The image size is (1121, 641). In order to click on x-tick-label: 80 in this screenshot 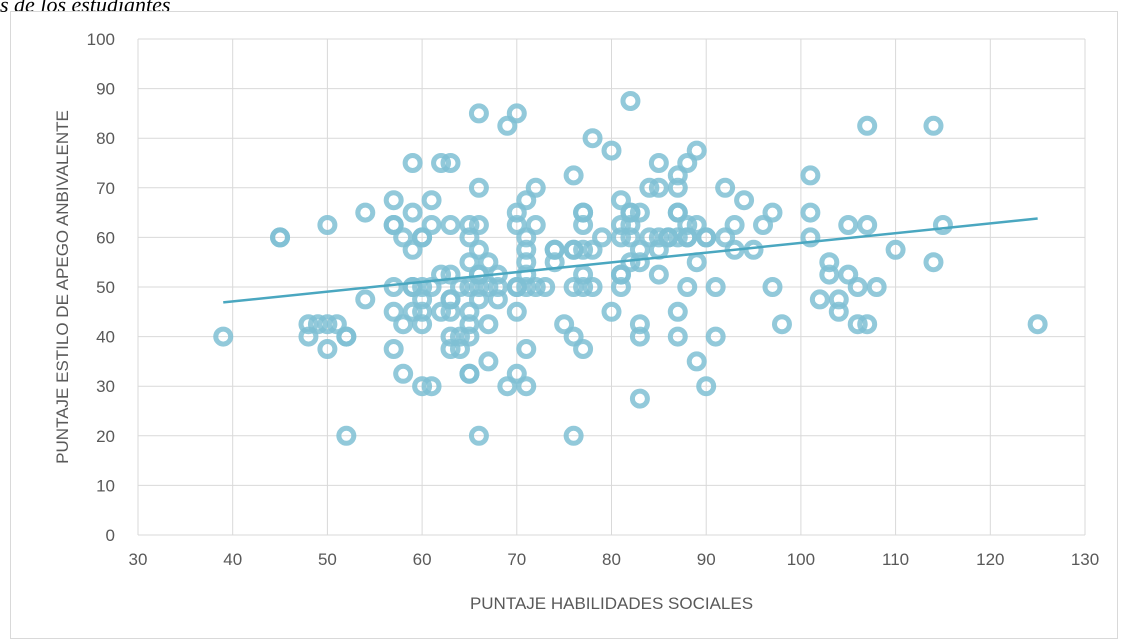, I will do `click(611, 559)`.